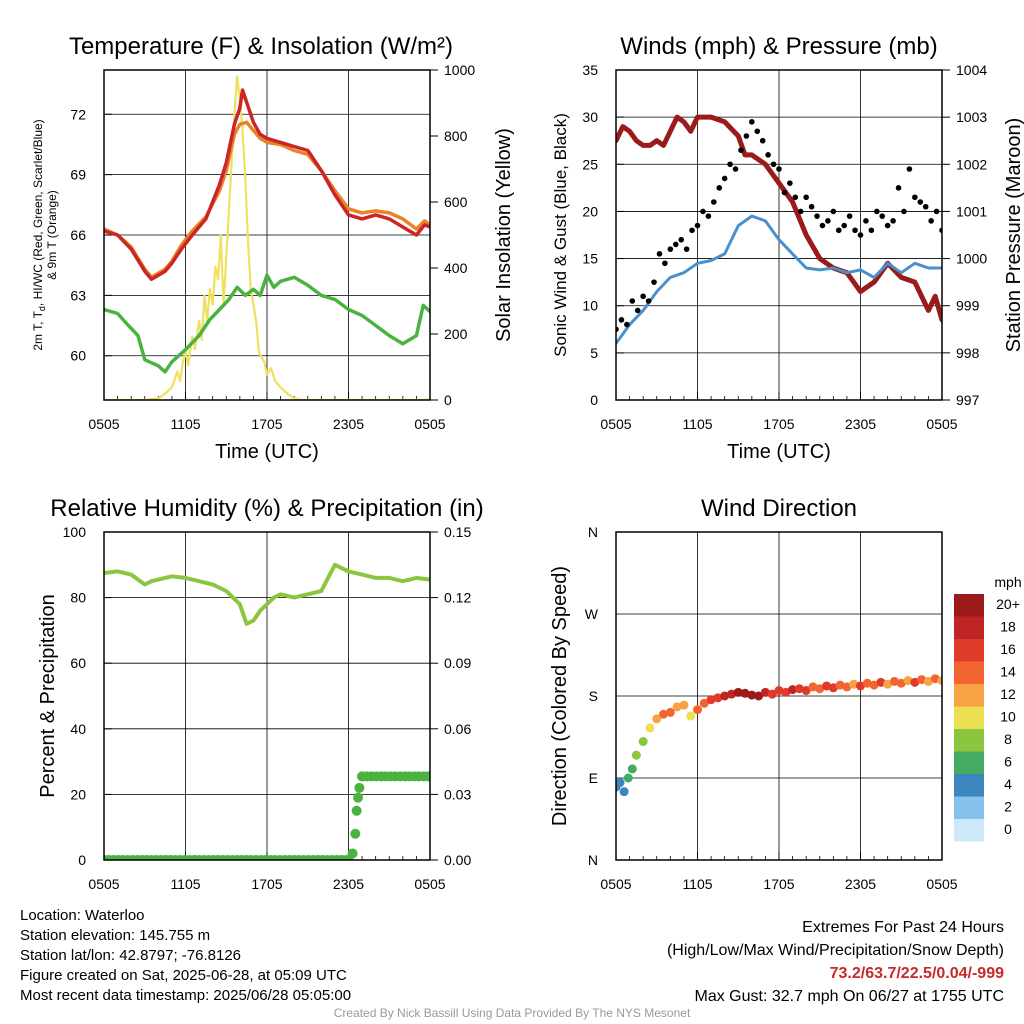 The height and width of the screenshot is (1024, 1024). I want to click on wind-y2tick-label: 1004, so click(971, 70).